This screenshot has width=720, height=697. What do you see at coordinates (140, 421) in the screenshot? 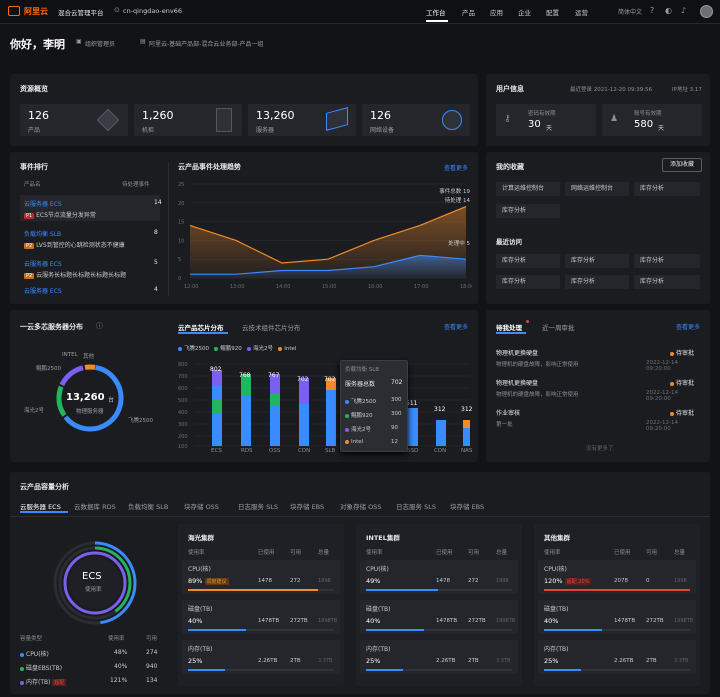
I see `donut-label: 飞腾2500` at bounding box center [140, 421].